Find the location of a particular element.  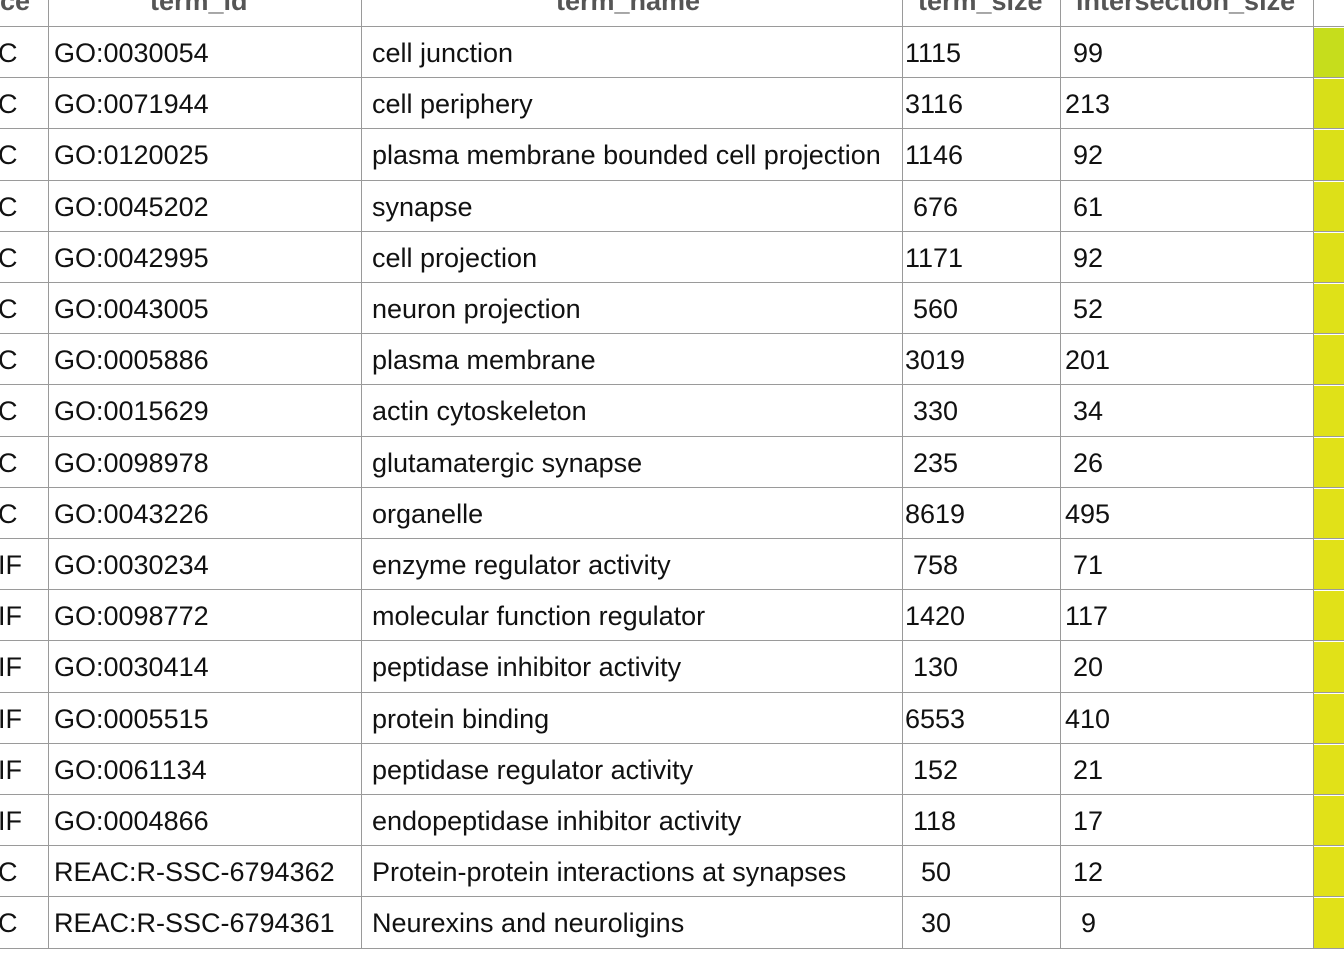

header-intersection-size: intersection_size is located at coordinates (1186, 8).